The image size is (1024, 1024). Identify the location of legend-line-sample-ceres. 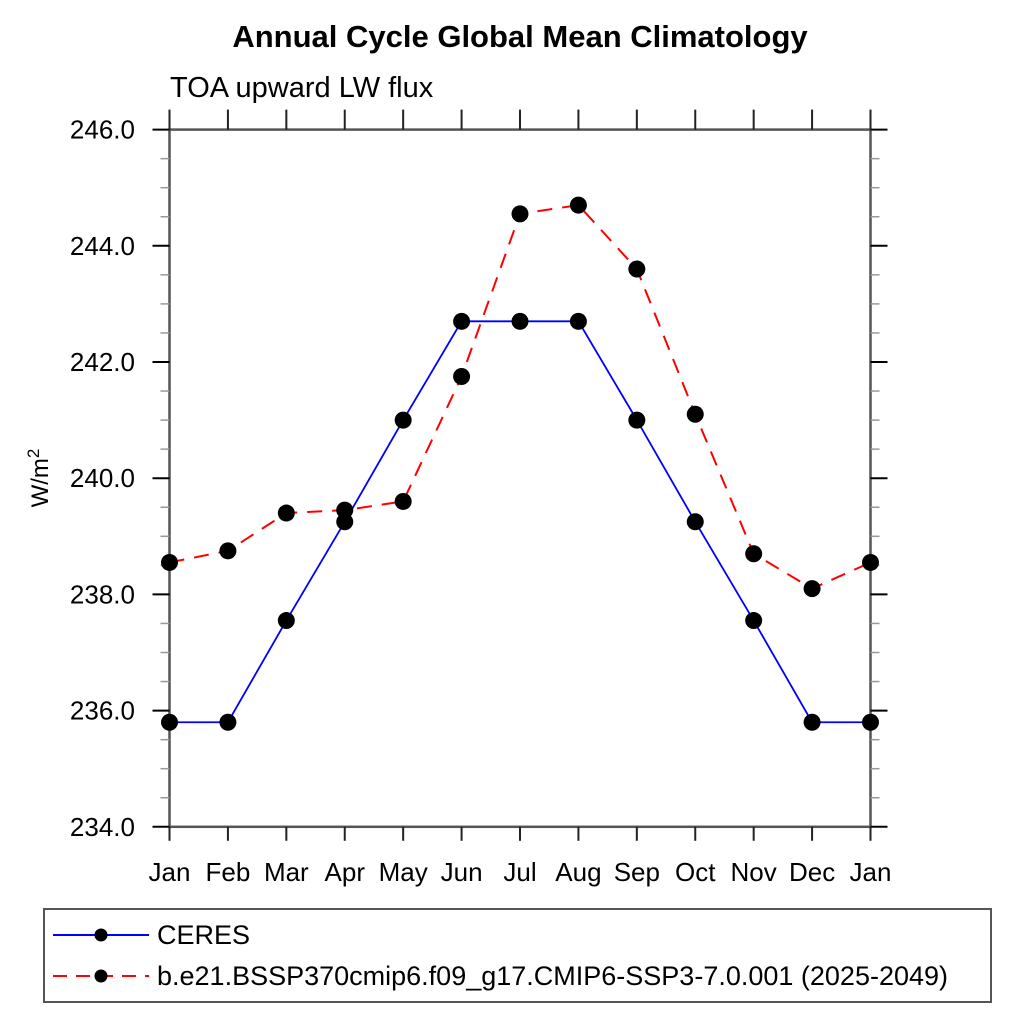
(101, 935).